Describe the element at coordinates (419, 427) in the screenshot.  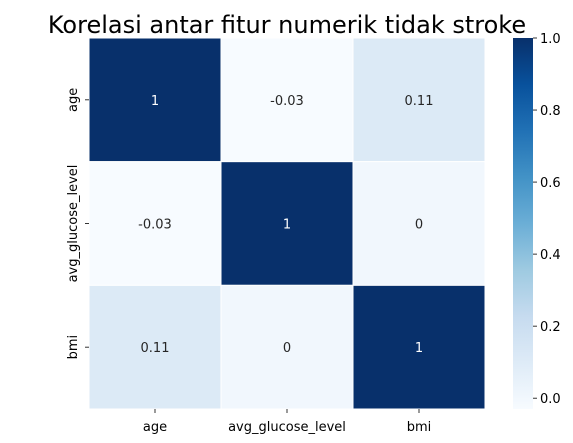
I see `x-tick-label: bmi` at that location.